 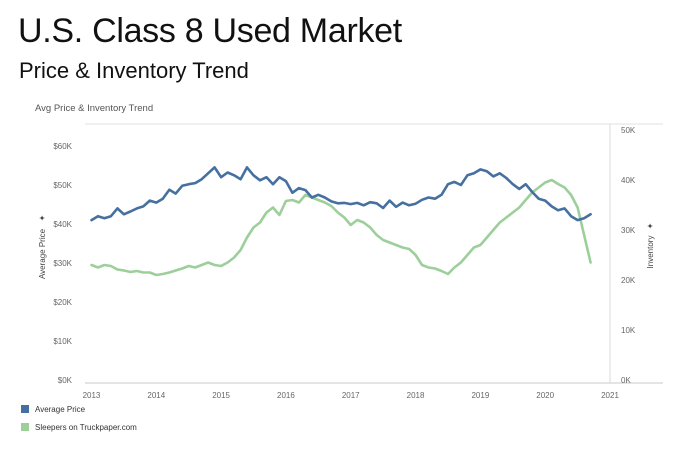 What do you see at coordinates (65, 380) in the screenshot?
I see `left-tick-label: $0K` at bounding box center [65, 380].